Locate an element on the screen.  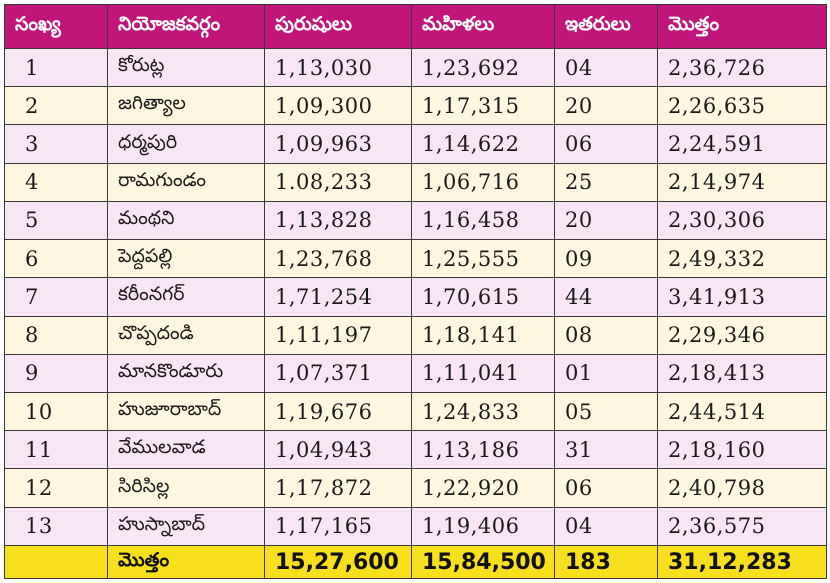
row-women: 1,17,315 is located at coordinates (483, 106).